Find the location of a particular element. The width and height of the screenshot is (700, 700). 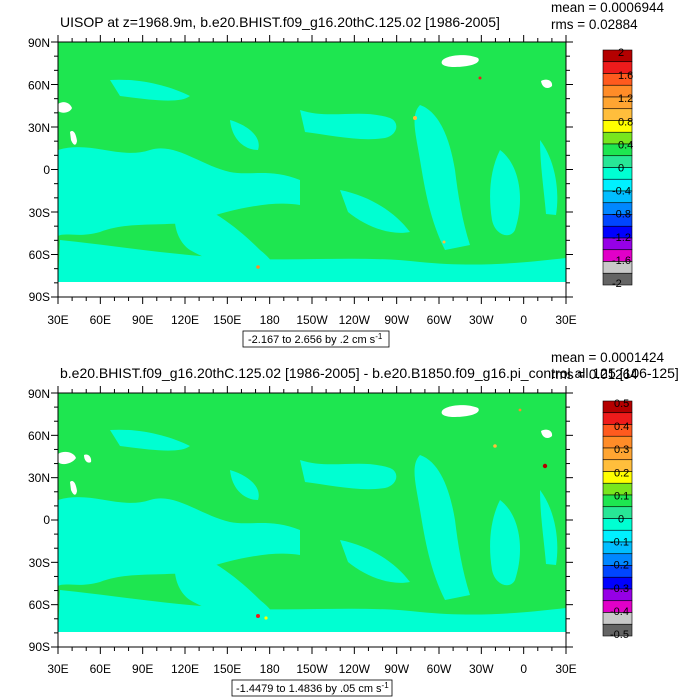

rms-stat: rms = 0.02884 is located at coordinates (594, 24).